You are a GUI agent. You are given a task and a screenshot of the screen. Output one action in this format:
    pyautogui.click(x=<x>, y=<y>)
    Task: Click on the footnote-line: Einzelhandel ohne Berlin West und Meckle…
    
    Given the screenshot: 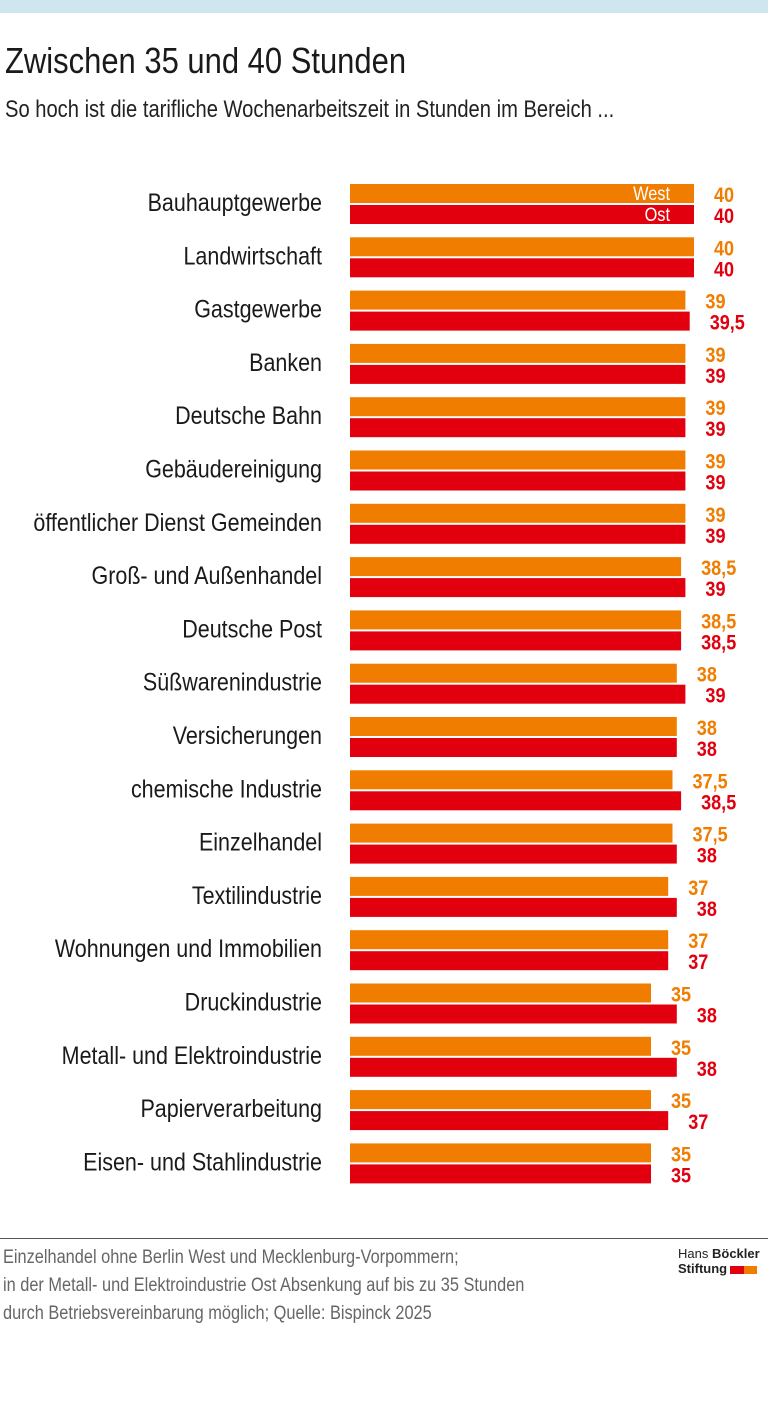 What is the action you would take?
    pyautogui.click(x=231, y=1257)
    